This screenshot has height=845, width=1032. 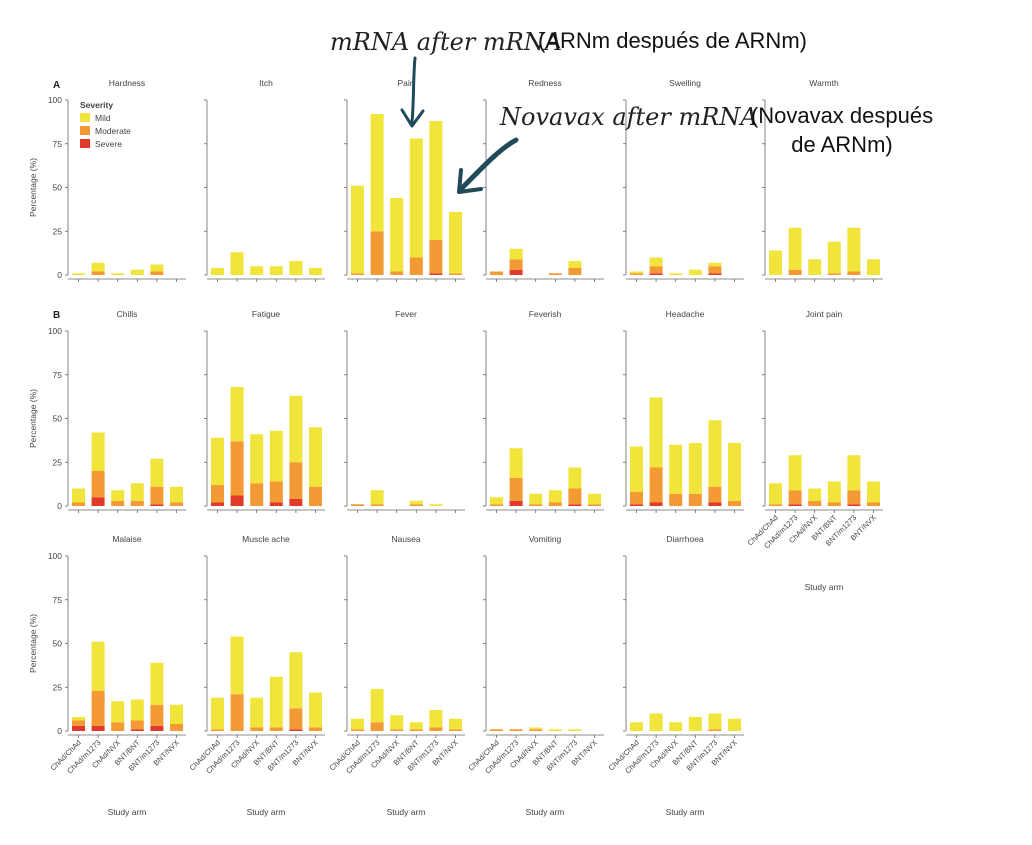 What do you see at coordinates (405, 83) in the screenshot?
I see `panel-title: Pain` at bounding box center [405, 83].